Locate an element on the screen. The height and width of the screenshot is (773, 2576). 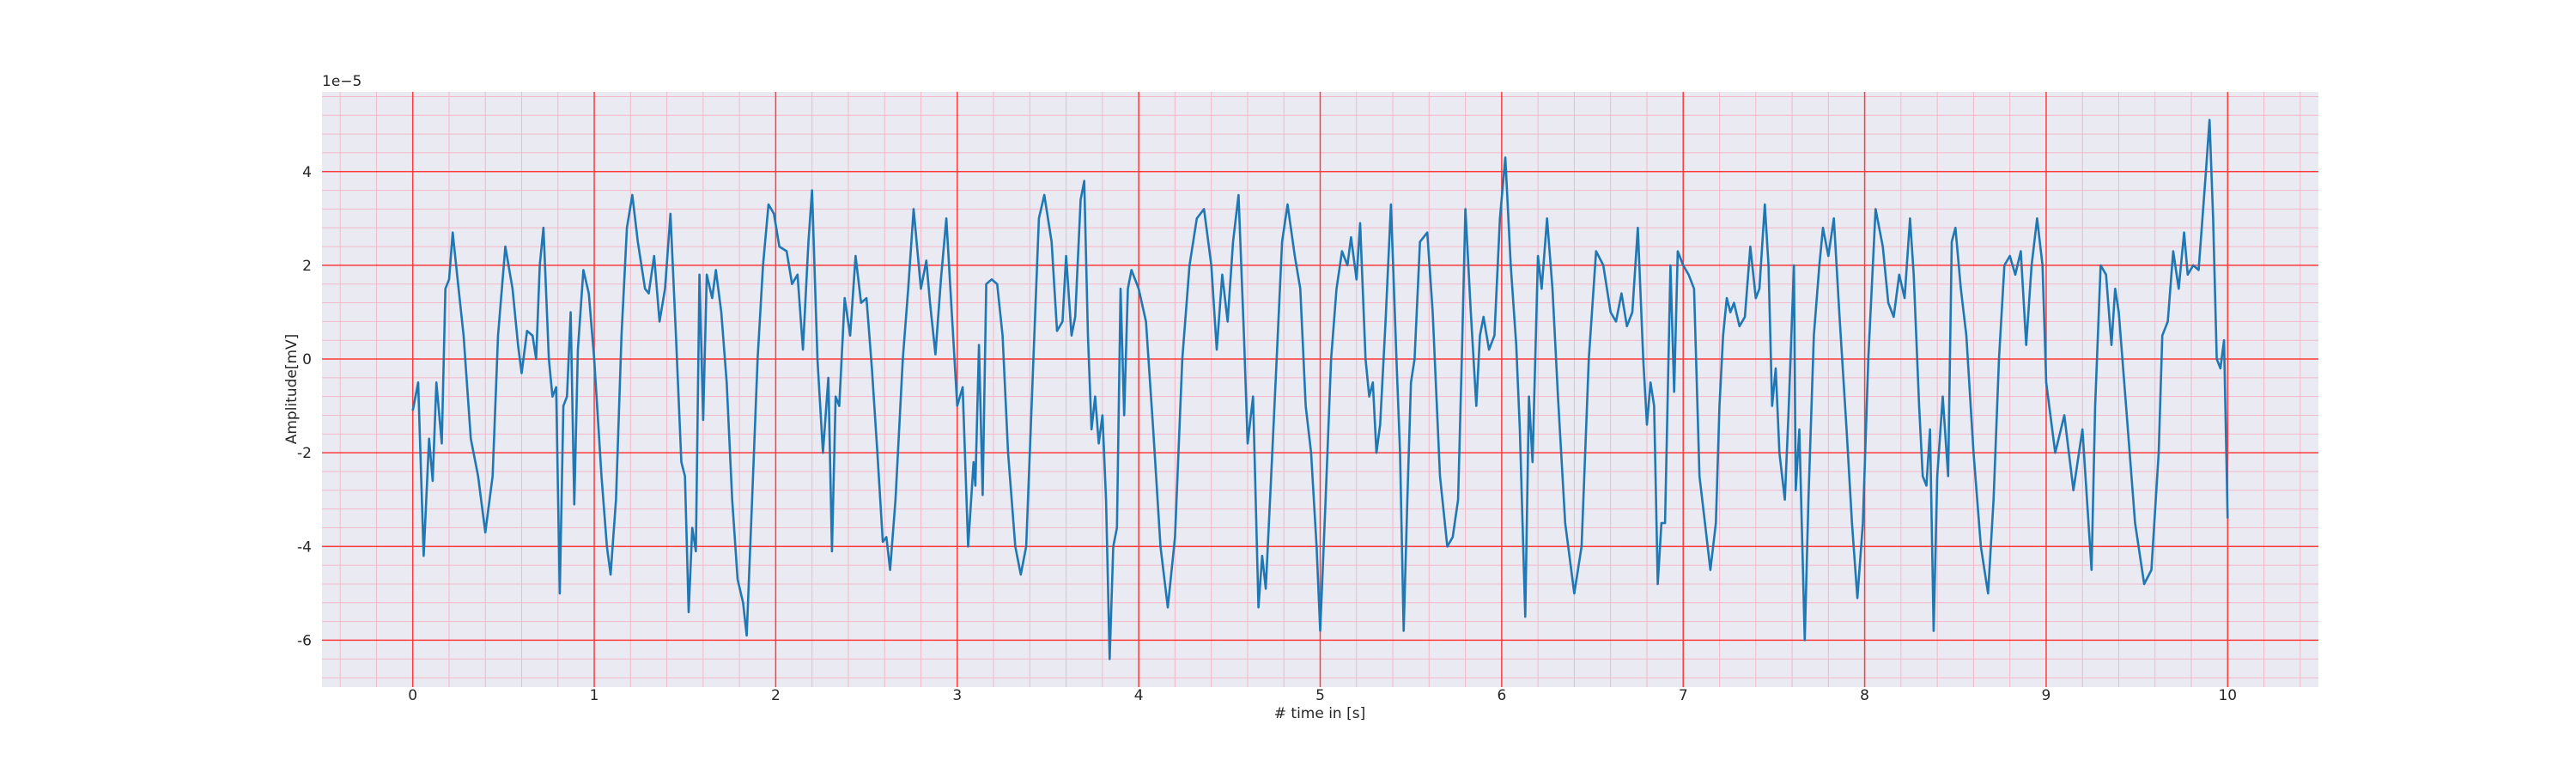
x-tick-label: 5 is located at coordinates (1320, 695).